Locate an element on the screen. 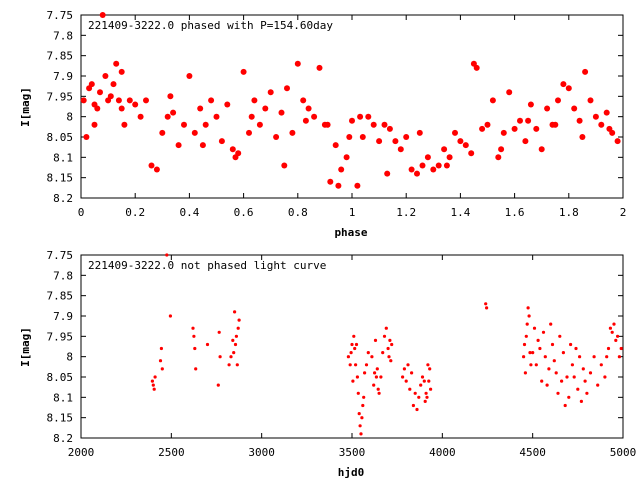  x-tick-label: 4000 is located at coordinates (442, 452).